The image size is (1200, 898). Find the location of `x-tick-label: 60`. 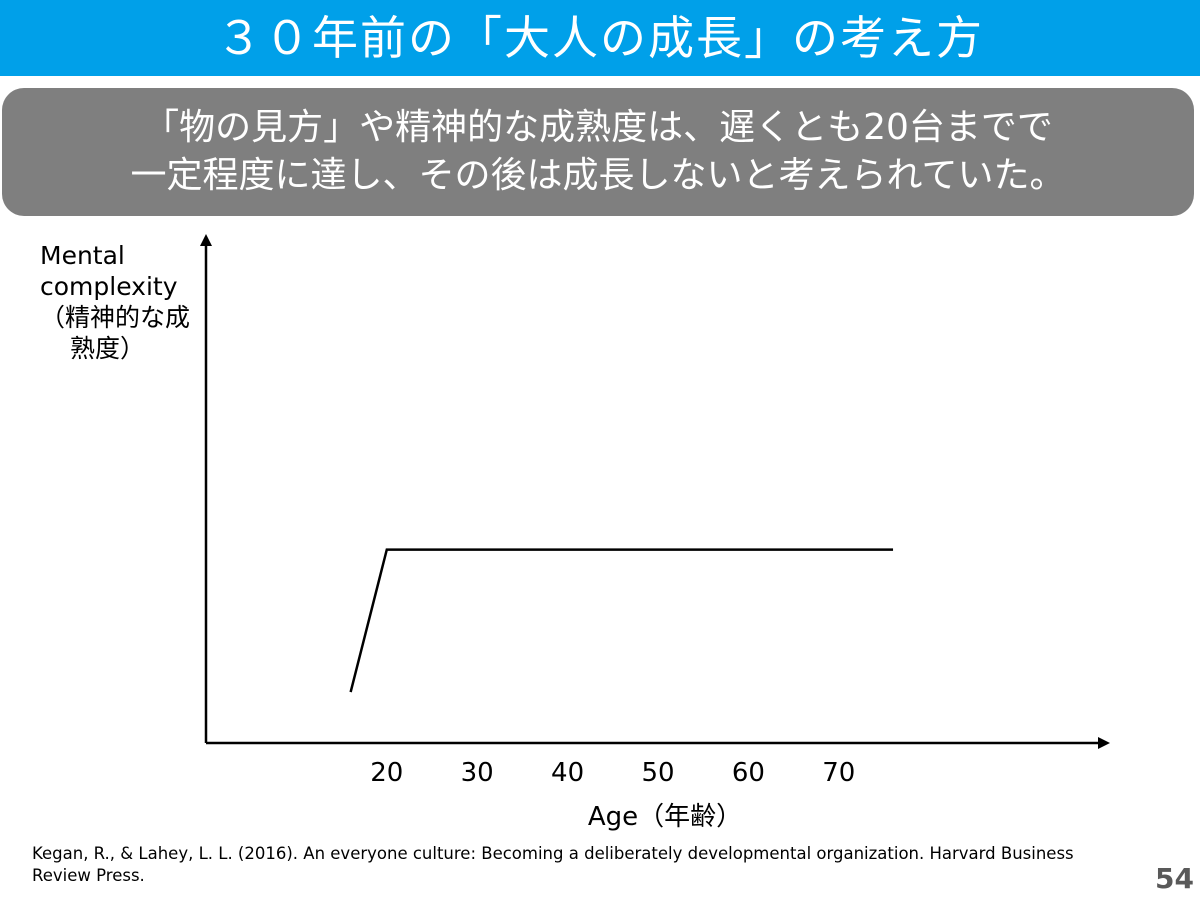

x-tick-label: 60 is located at coordinates (748, 773).